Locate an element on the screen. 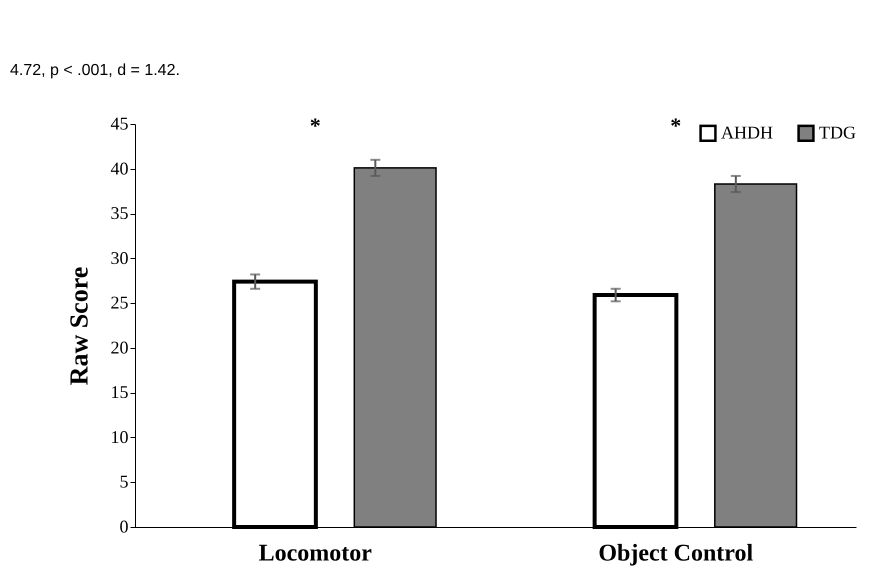 Image resolution: width=886 pixels, height=570 pixels. legend-label: AHDH is located at coordinates (747, 132).